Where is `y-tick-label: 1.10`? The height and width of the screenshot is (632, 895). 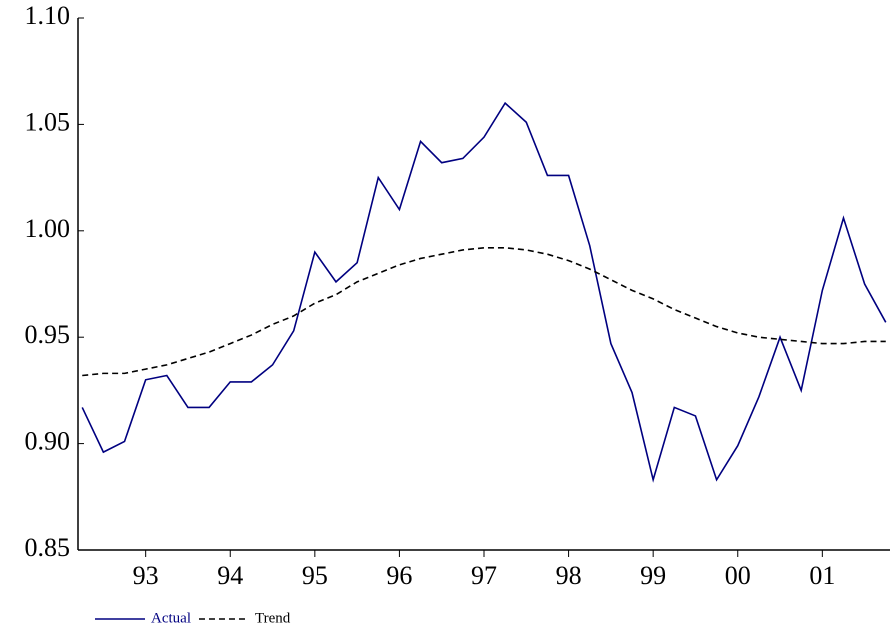
y-tick-label: 1.10 is located at coordinates (48, 15).